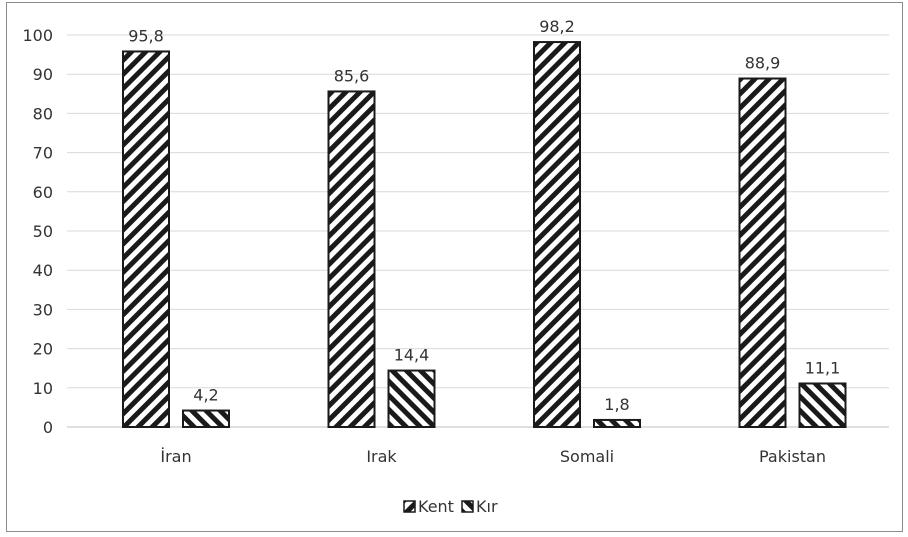 The height and width of the screenshot is (537, 908). Describe the element at coordinates (175, 456) in the screenshot. I see `category-label: İran` at that location.